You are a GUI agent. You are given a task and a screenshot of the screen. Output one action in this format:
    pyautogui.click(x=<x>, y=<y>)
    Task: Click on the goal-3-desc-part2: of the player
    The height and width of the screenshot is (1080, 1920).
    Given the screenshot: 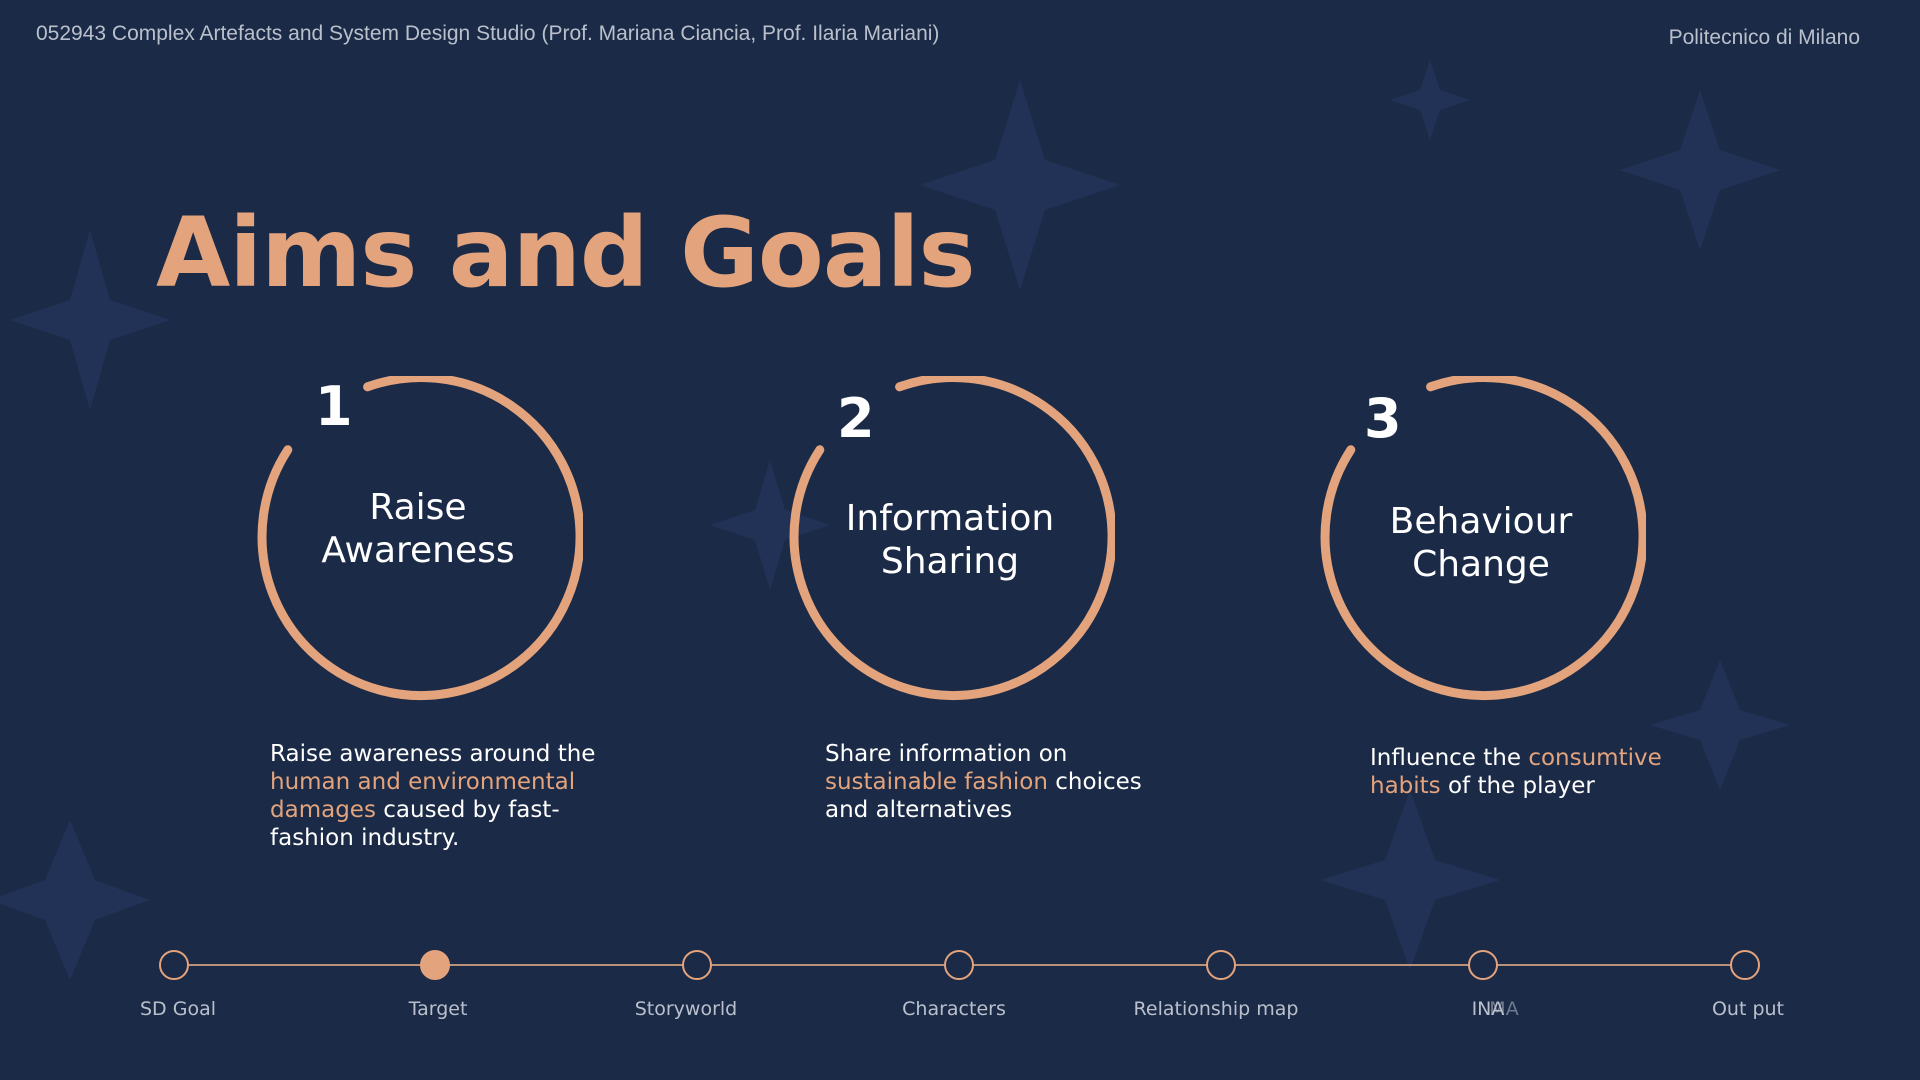 What is the action you would take?
    pyautogui.click(x=1517, y=786)
    